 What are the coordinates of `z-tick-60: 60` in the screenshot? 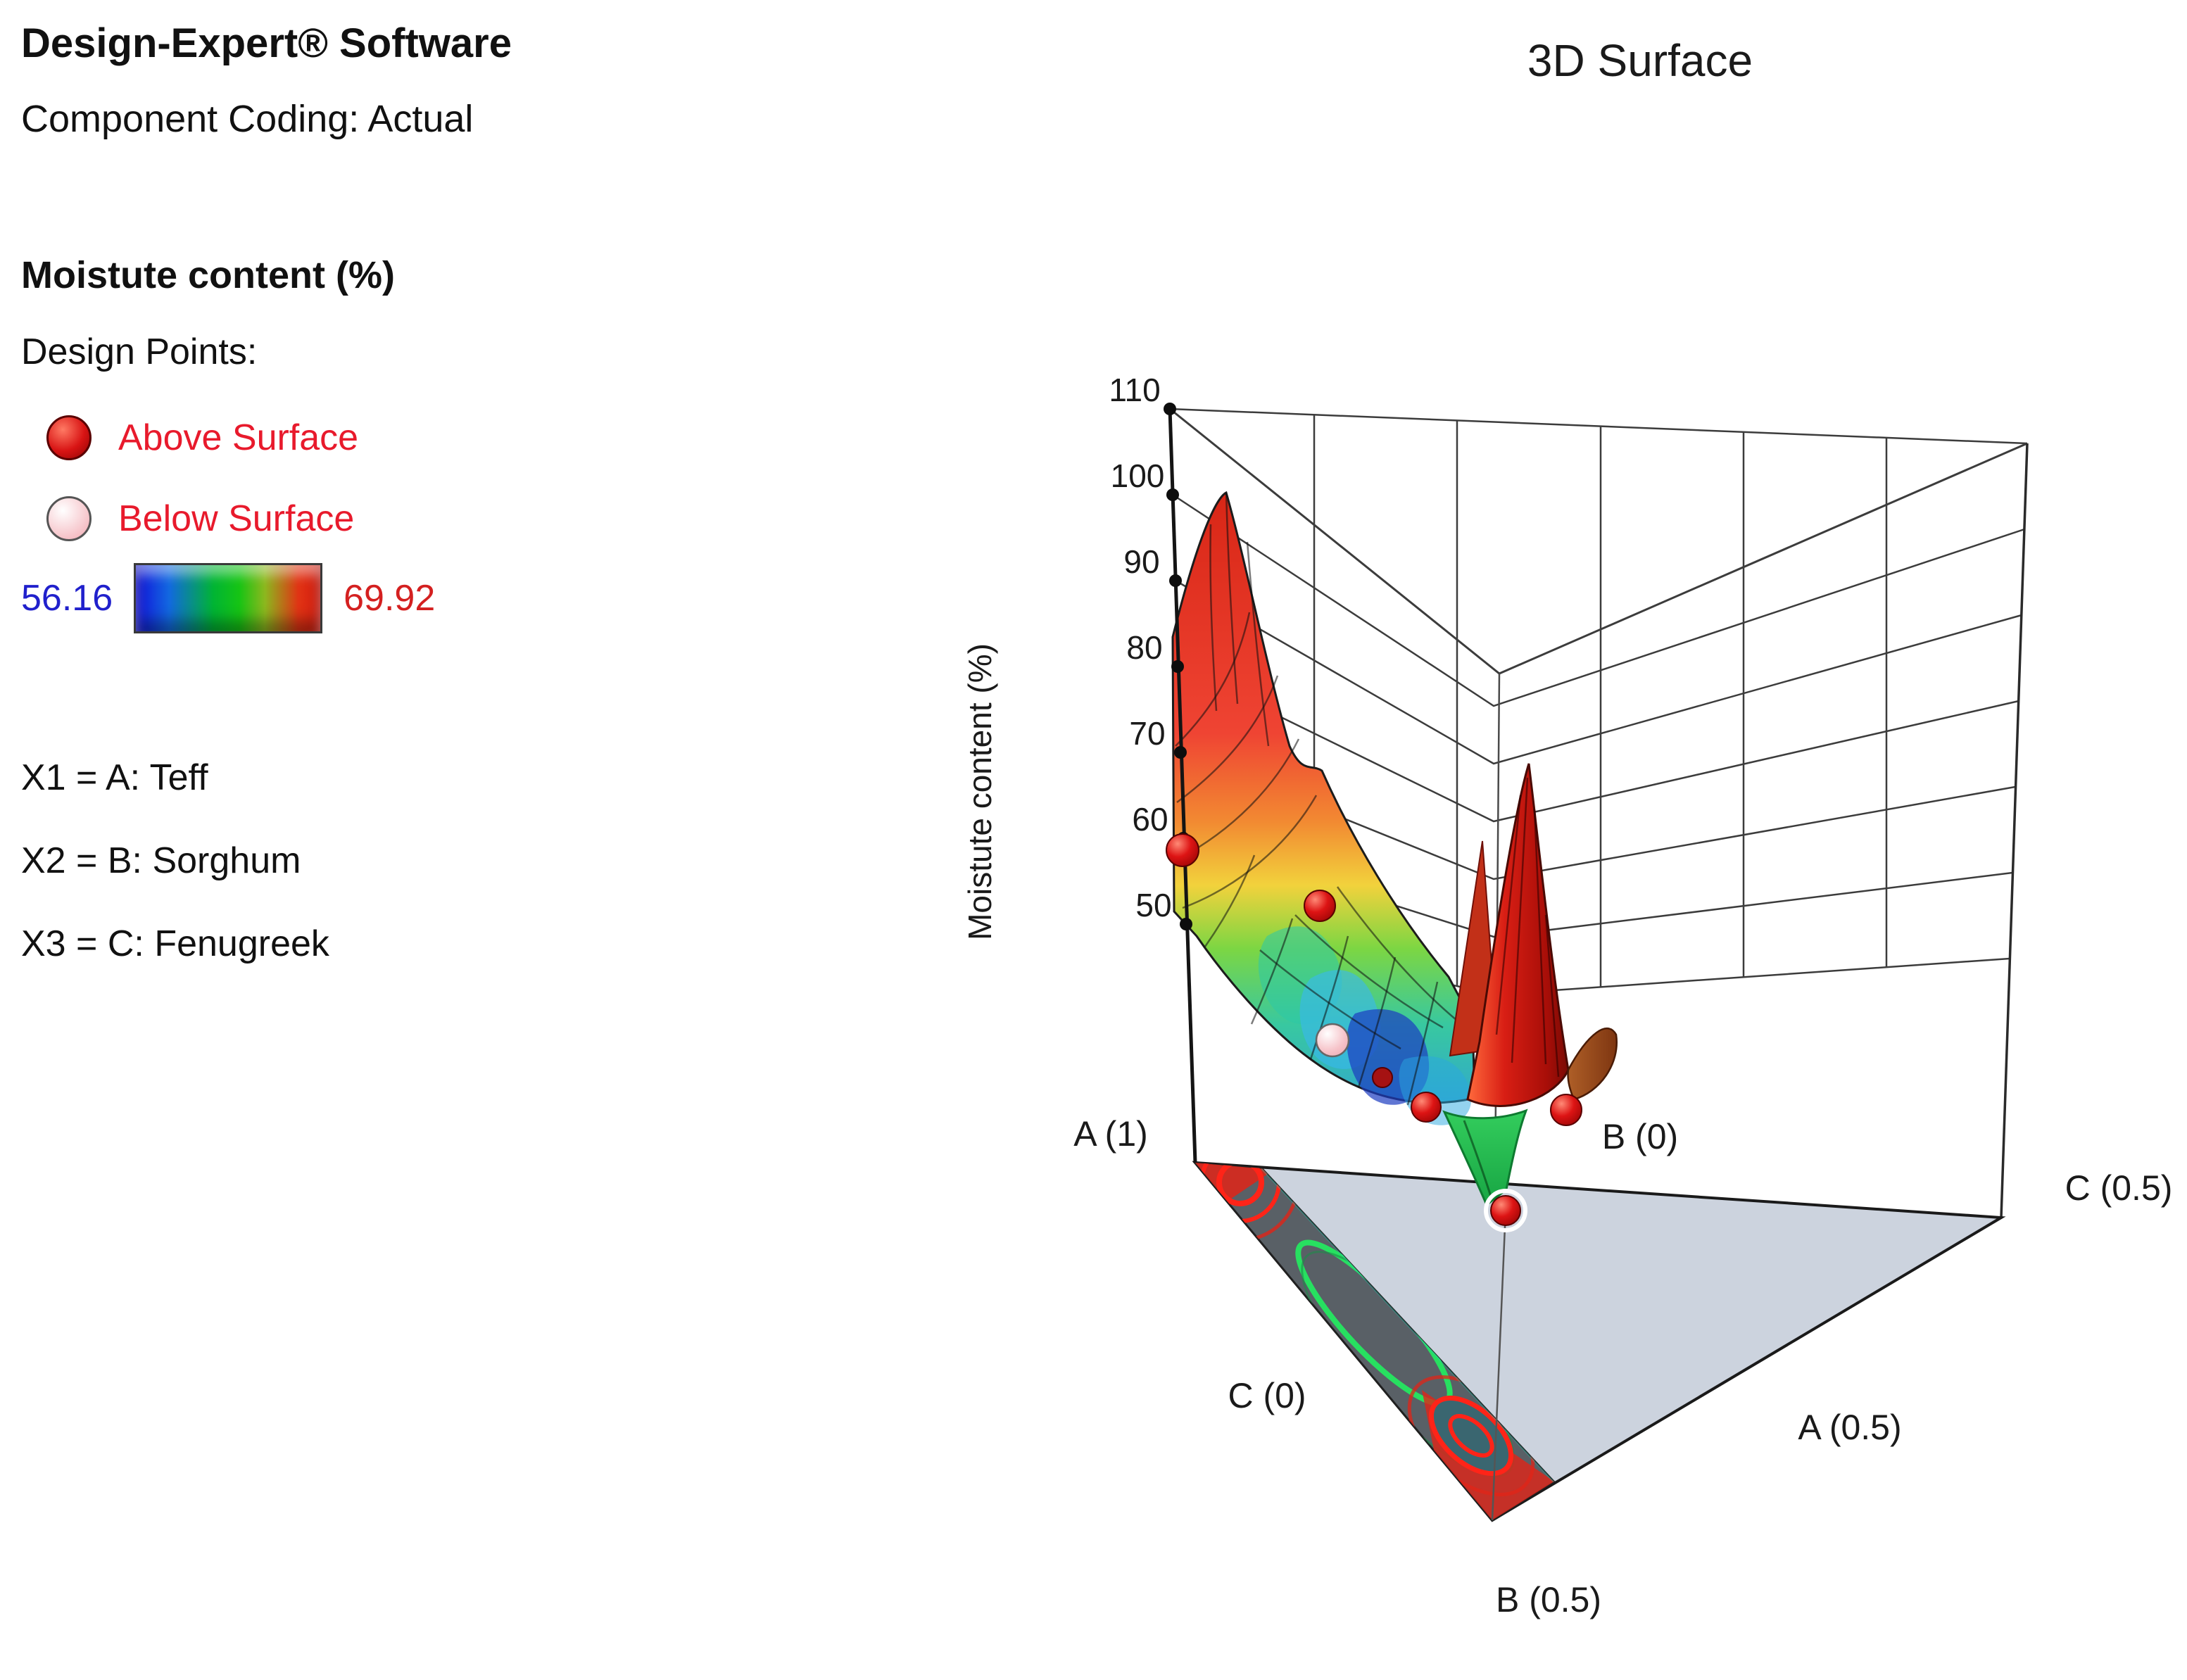 It's located at (1150, 820).